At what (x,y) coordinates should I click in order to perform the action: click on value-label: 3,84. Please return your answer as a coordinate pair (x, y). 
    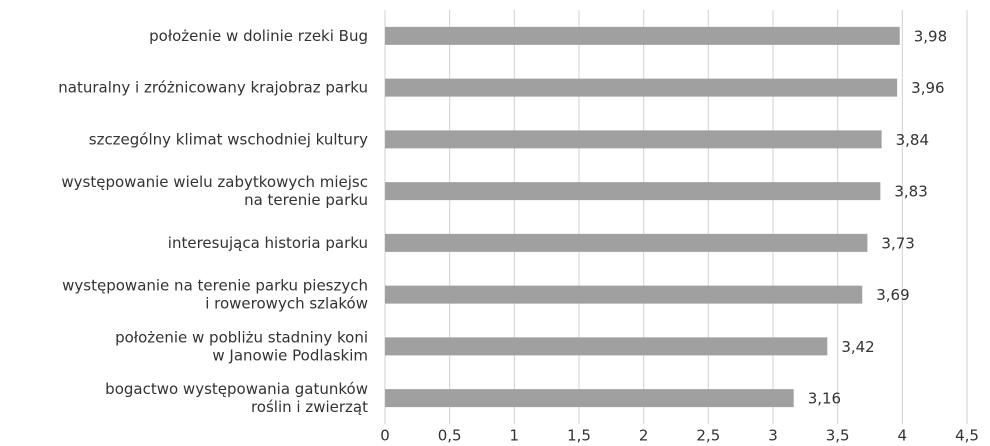
    Looking at the image, I should click on (912, 140).